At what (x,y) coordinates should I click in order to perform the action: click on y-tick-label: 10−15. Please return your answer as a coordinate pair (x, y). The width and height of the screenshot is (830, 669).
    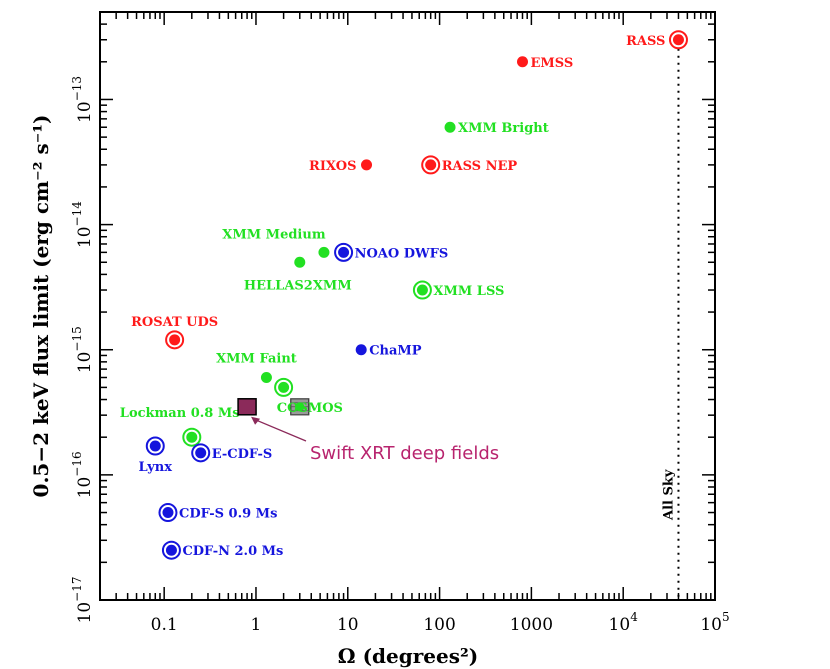
    Looking at the image, I should click on (82, 349).